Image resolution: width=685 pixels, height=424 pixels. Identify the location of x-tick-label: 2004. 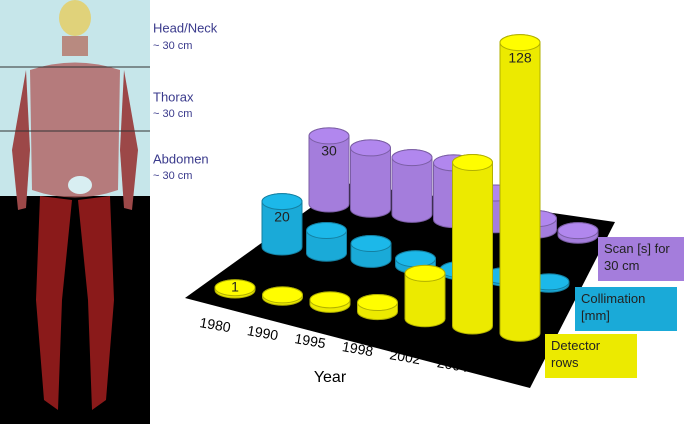
(453, 364).